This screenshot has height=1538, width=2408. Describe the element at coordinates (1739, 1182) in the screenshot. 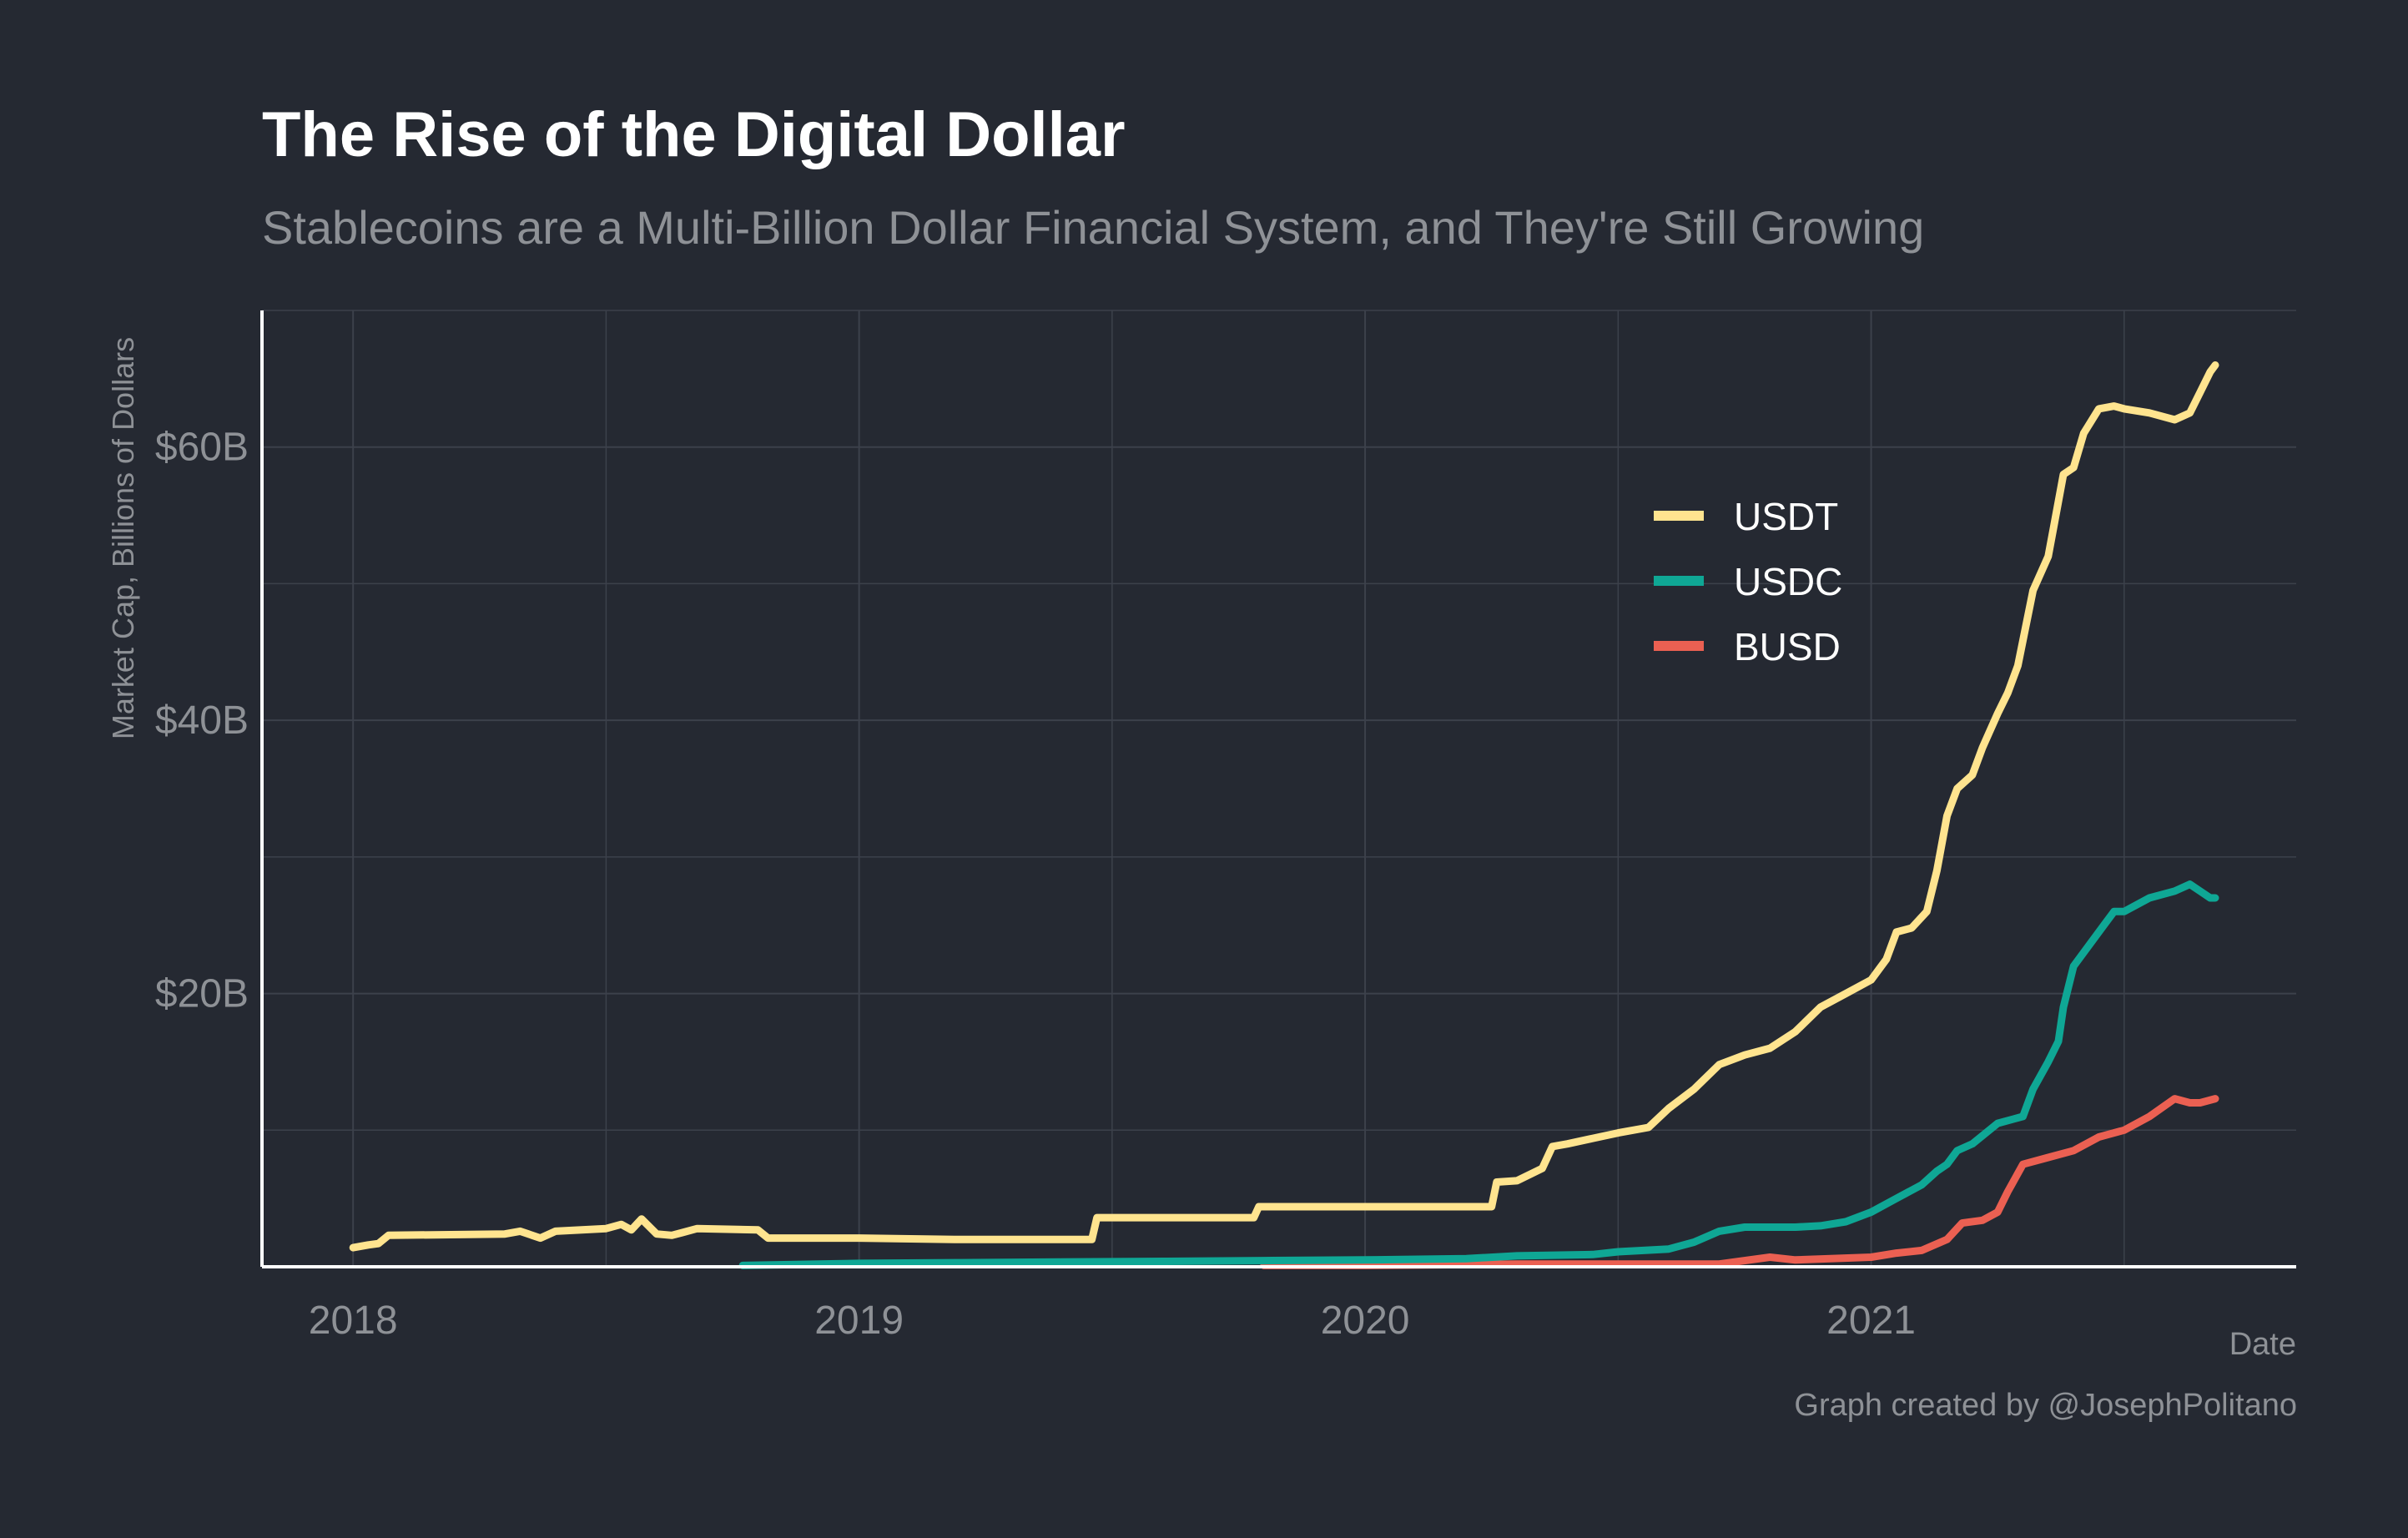

I see `series-line-busd` at that location.